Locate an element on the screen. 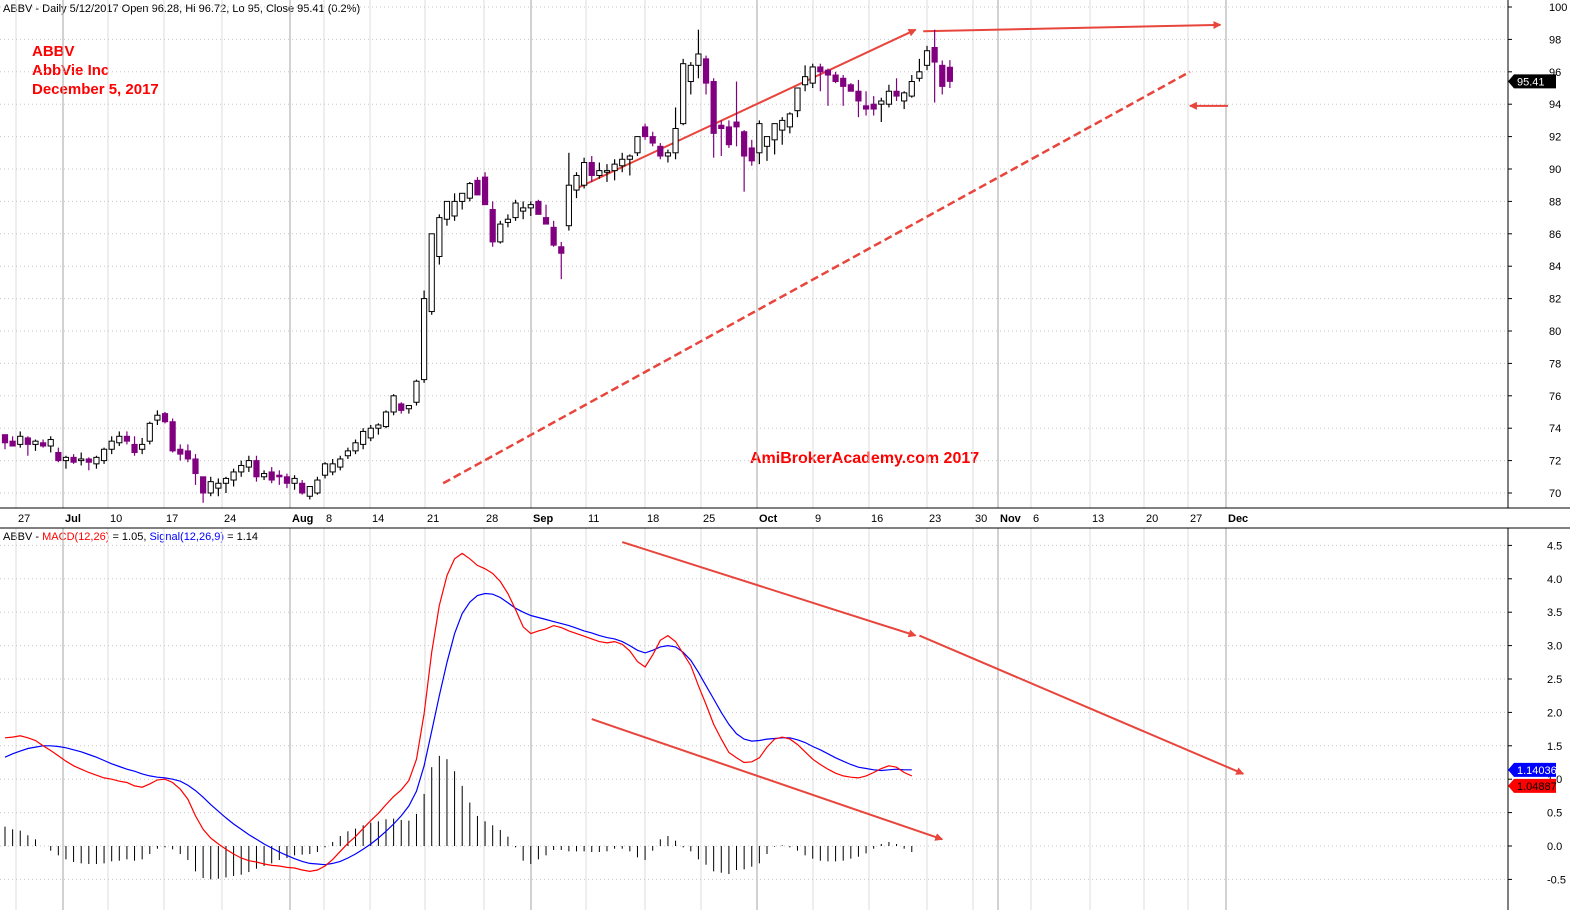  price-badge-shape is located at coordinates (1532, 81).